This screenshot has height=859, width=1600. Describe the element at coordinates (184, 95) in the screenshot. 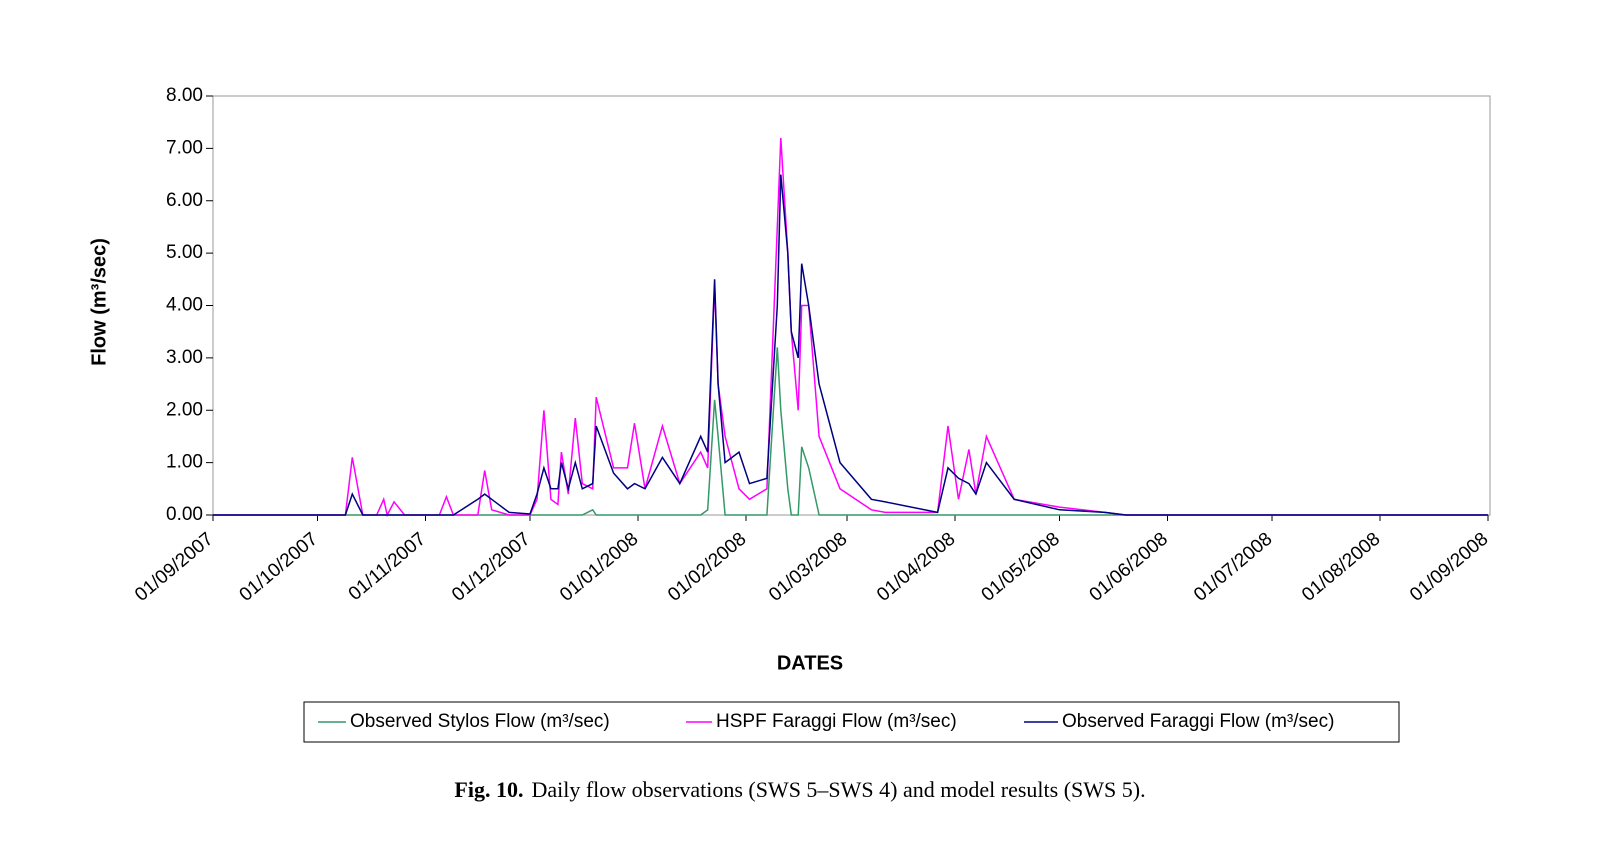

I see `y-tick-label: 8.00` at that location.